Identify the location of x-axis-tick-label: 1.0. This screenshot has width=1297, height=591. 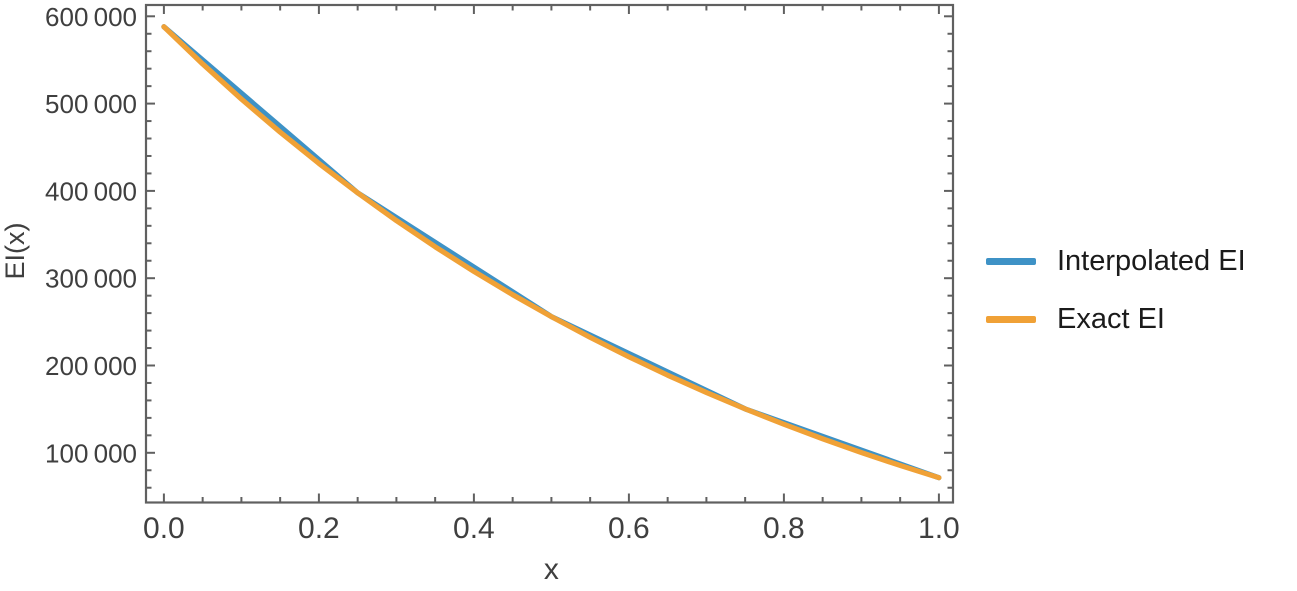
(939, 528).